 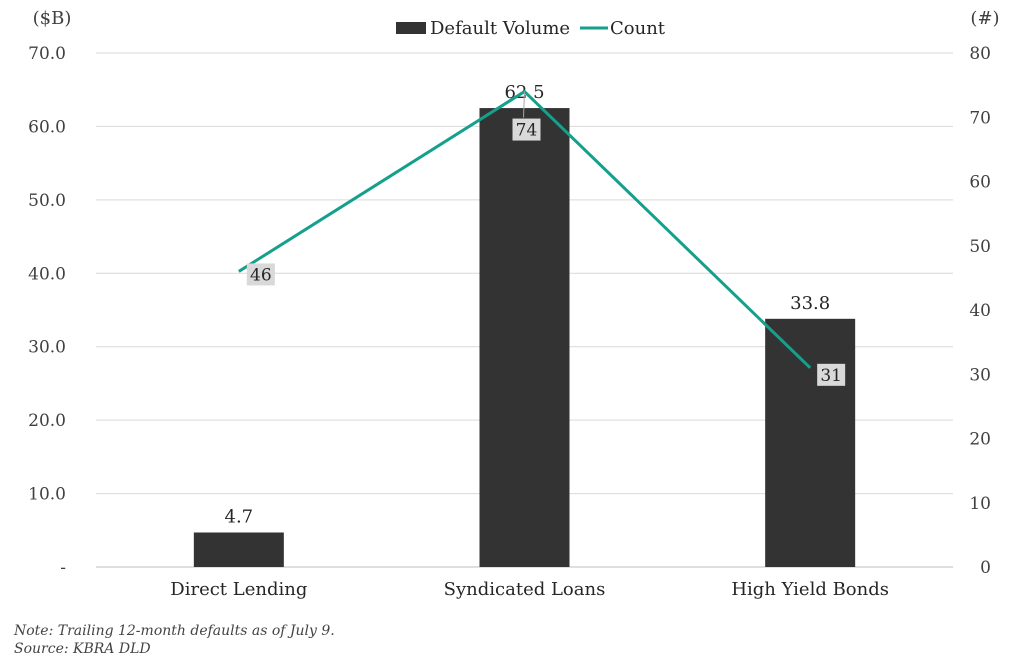 I want to click on bar-data-label: 33.8, so click(x=810, y=303).